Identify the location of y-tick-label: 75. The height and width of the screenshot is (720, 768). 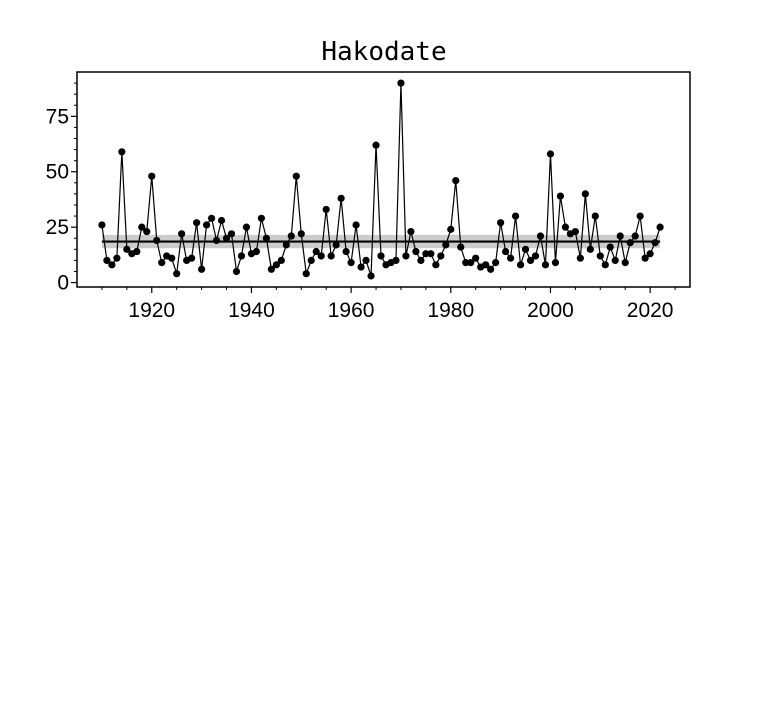
(57, 116).